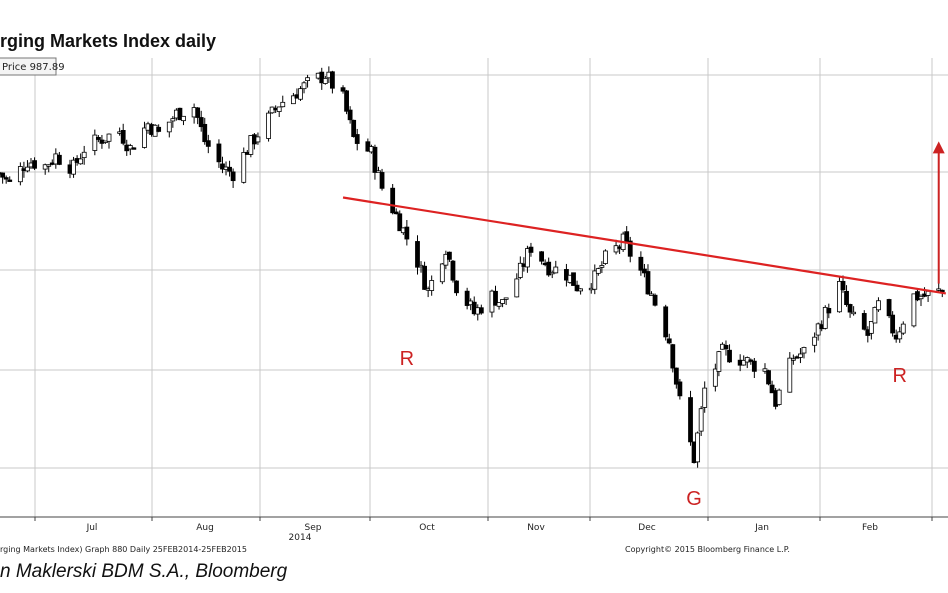  What do you see at coordinates (707, 549) in the screenshot?
I see `footer-right: Copyright© 2015 Bloomberg Finance L.P.` at bounding box center [707, 549].